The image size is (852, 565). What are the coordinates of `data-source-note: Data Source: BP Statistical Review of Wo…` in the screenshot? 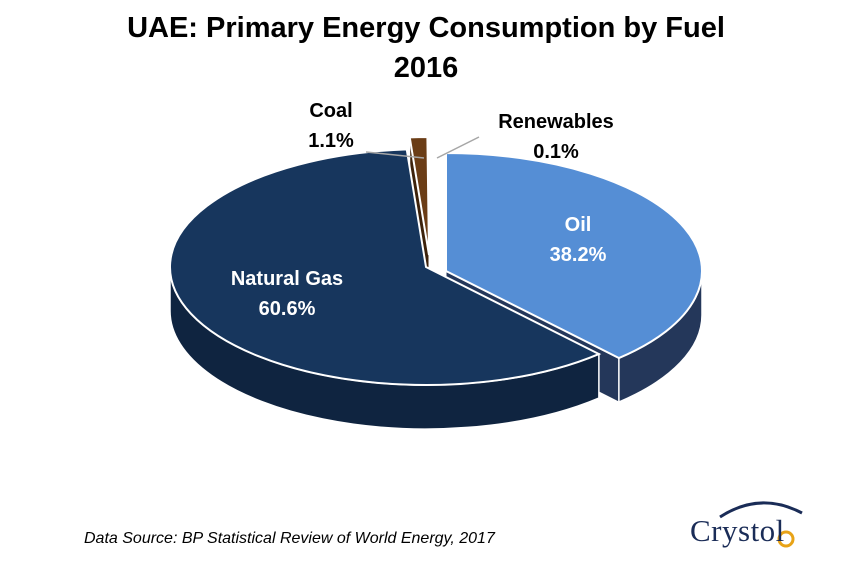 It's located at (289, 538).